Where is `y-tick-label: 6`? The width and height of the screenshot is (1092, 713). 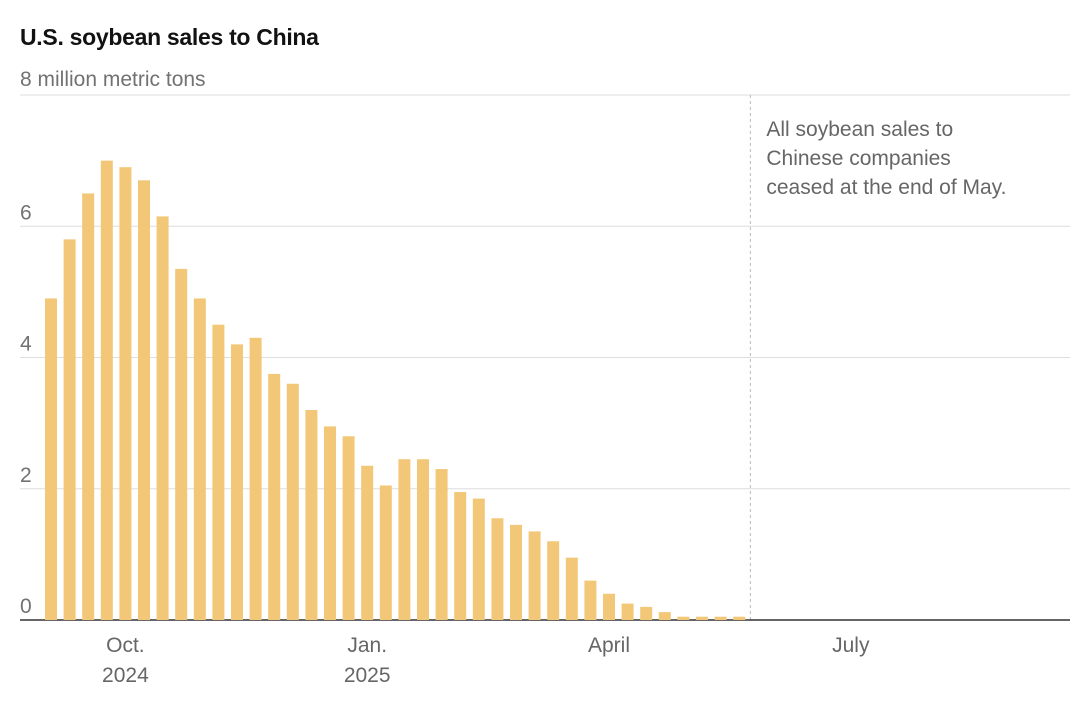 y-tick-label: 6 is located at coordinates (26, 212).